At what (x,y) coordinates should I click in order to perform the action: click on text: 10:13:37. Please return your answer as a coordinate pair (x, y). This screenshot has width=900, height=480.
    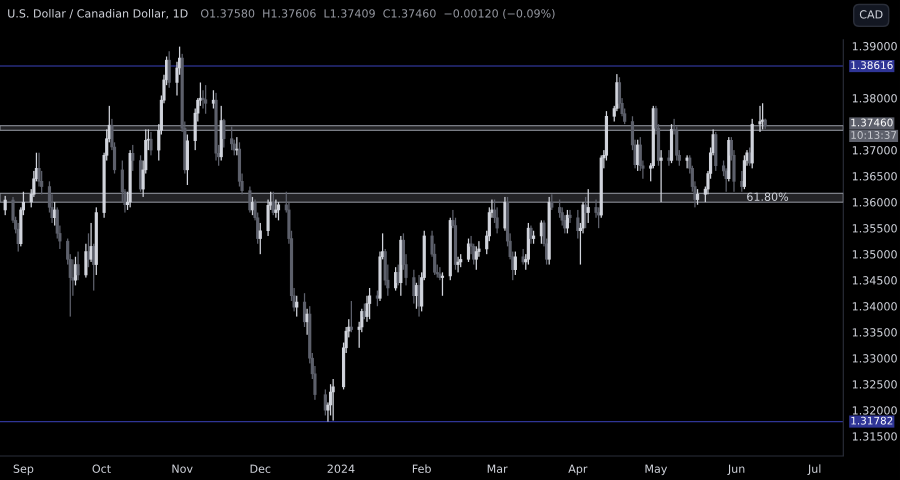
    Looking at the image, I should click on (873, 135).